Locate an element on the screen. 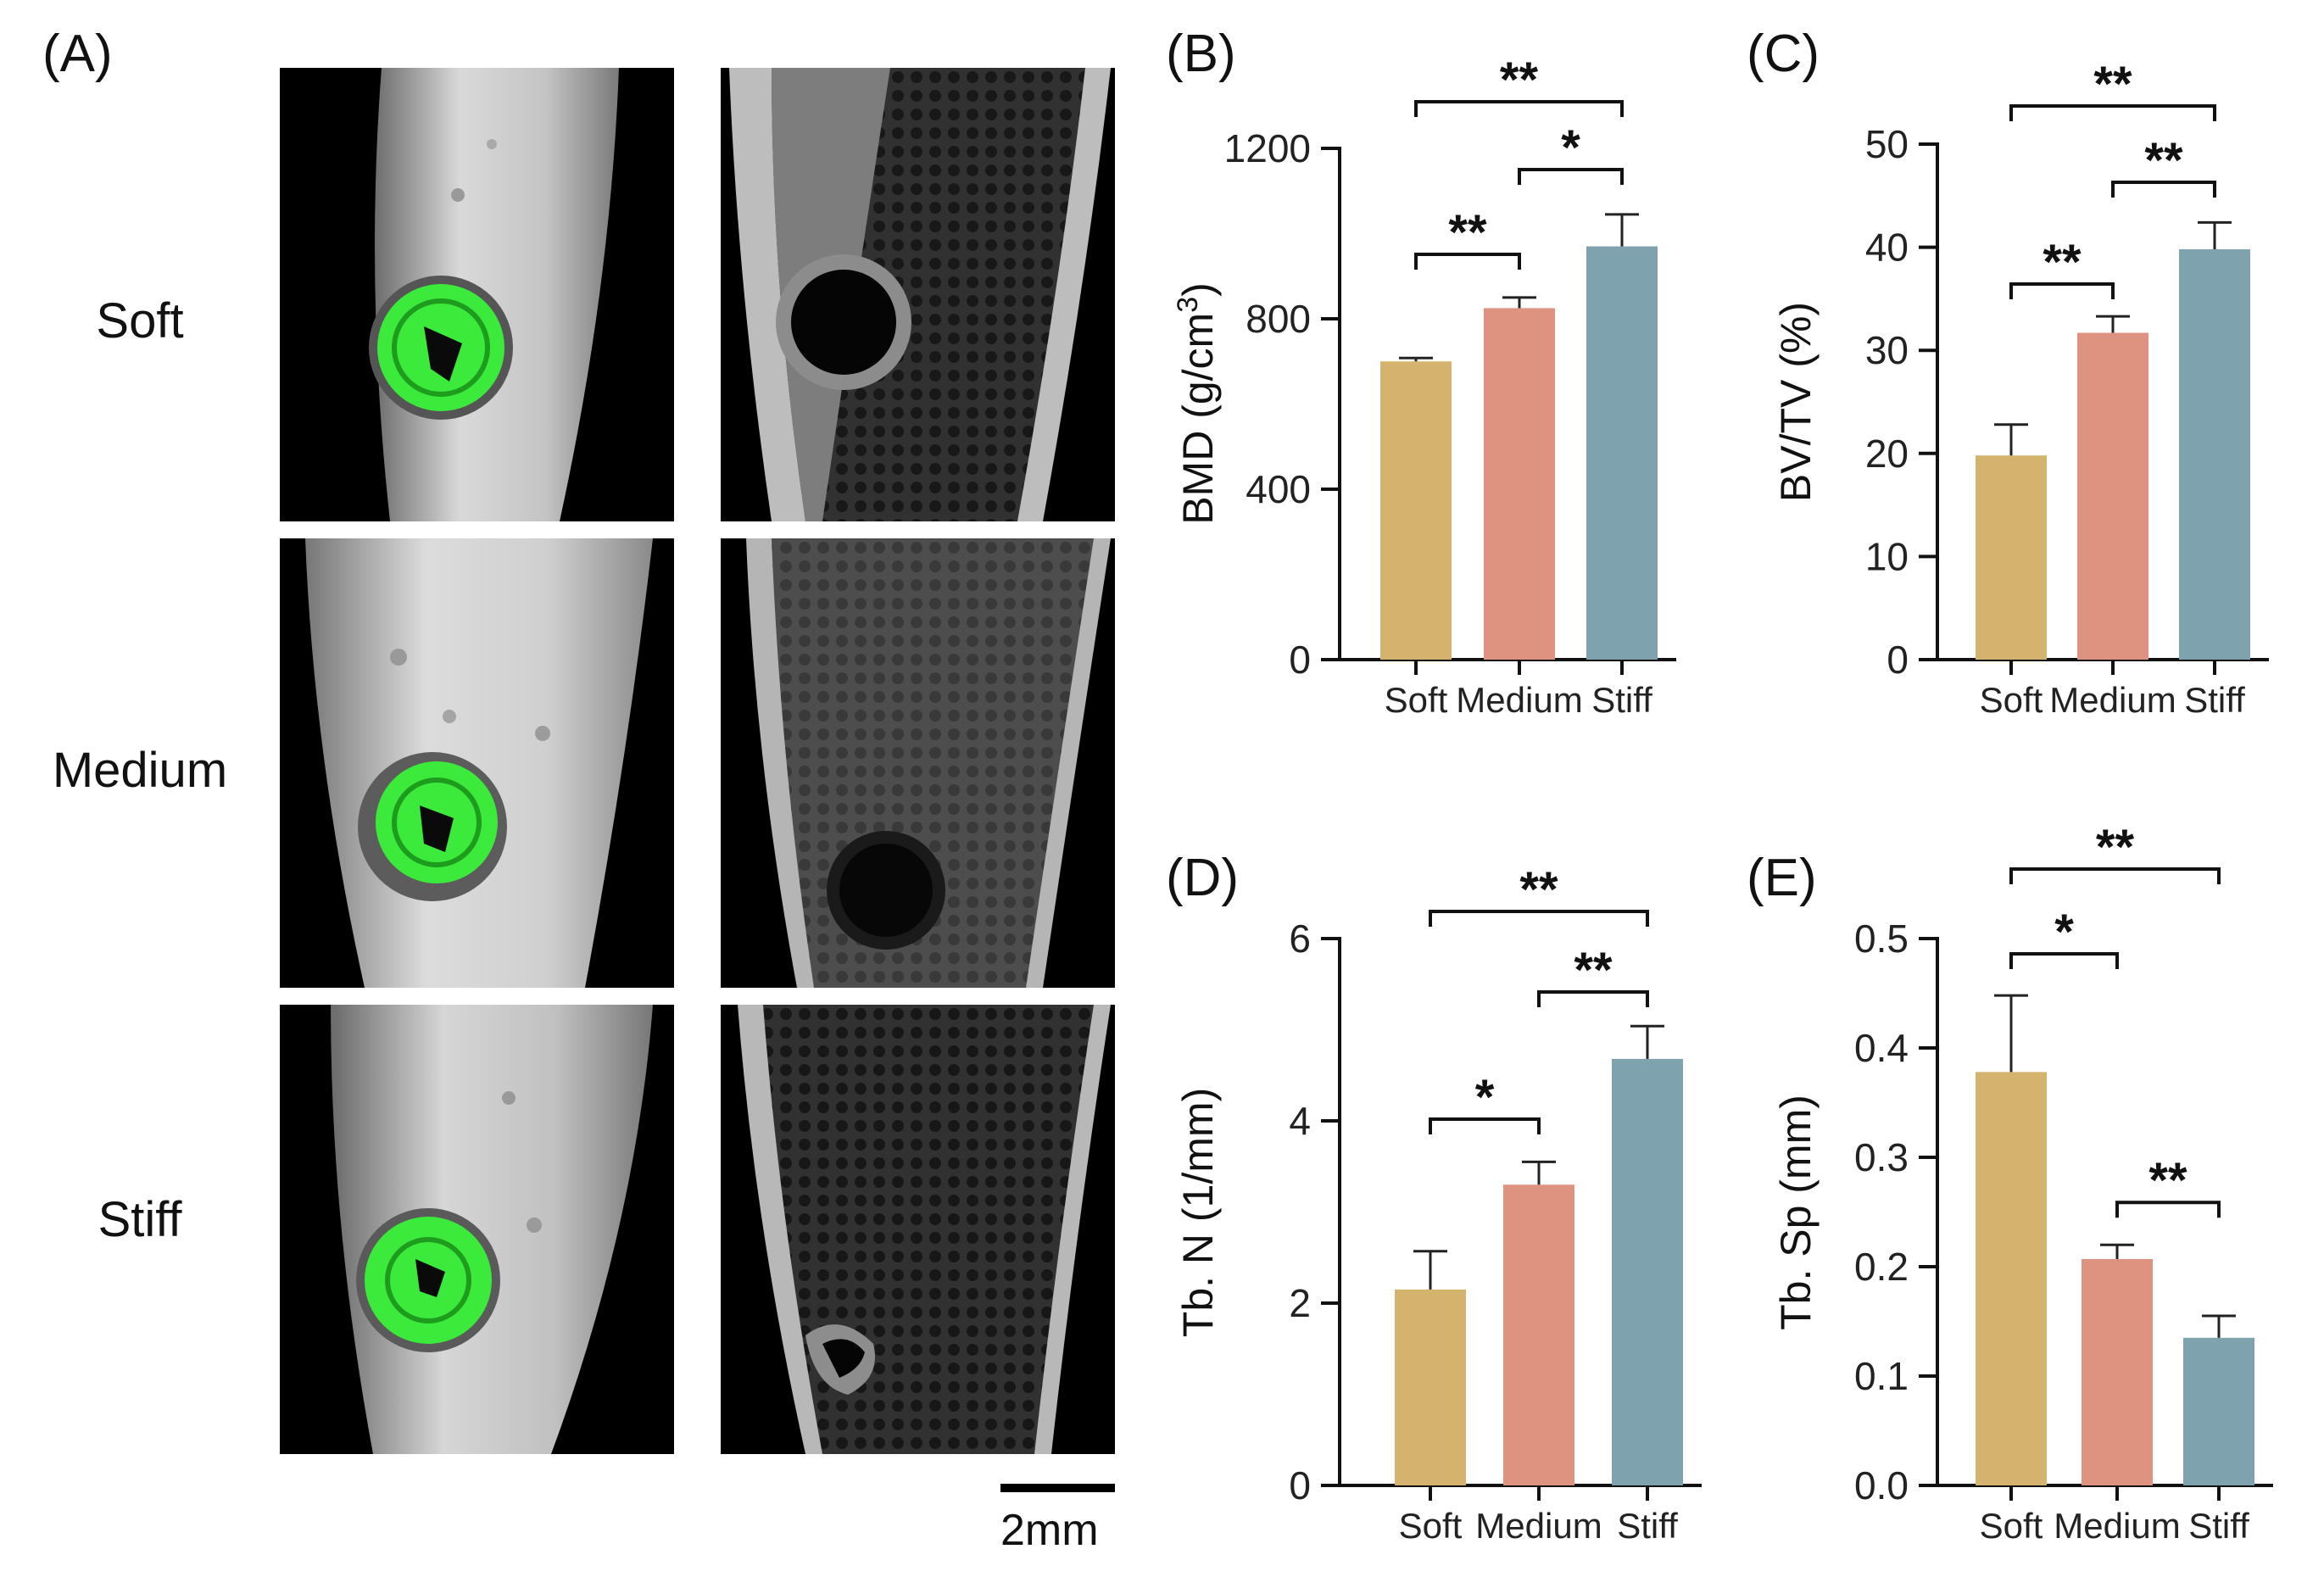 The height and width of the screenshot is (1577, 2324). y-tick-label: 20 is located at coordinates (1887, 454).